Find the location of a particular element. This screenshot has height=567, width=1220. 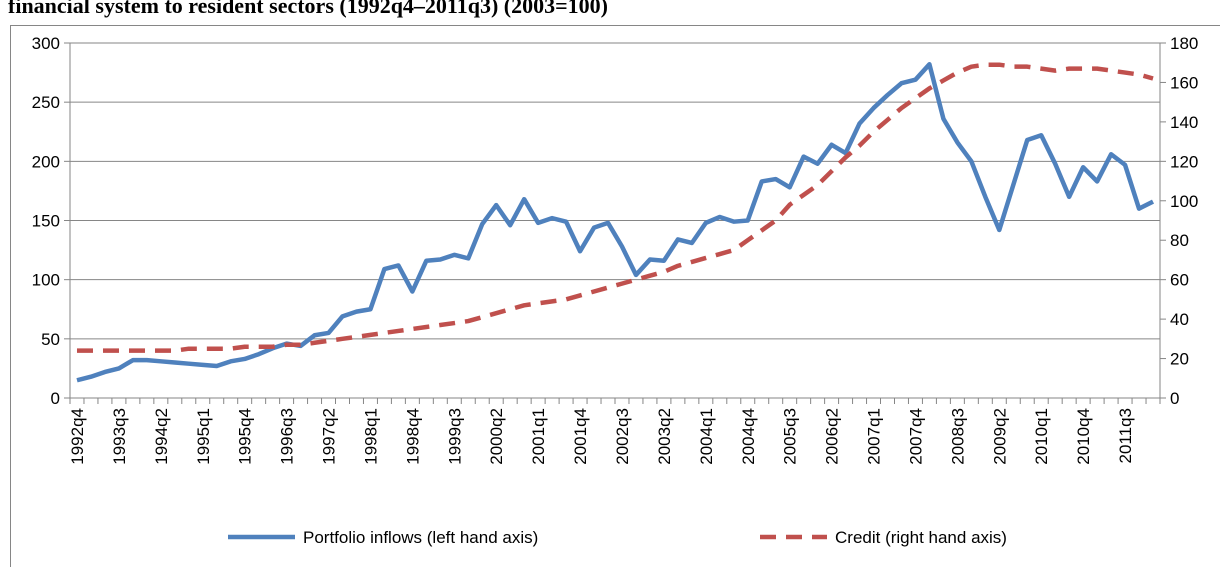

y2-tick-label: 20 is located at coordinates (1179, 359).